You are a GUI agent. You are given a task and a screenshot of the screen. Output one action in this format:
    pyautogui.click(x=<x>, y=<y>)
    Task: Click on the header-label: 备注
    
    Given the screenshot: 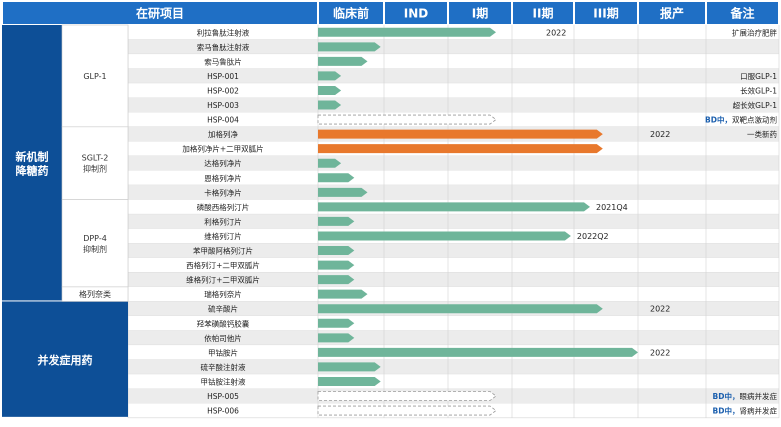 What is the action you would take?
    pyautogui.click(x=741, y=13)
    